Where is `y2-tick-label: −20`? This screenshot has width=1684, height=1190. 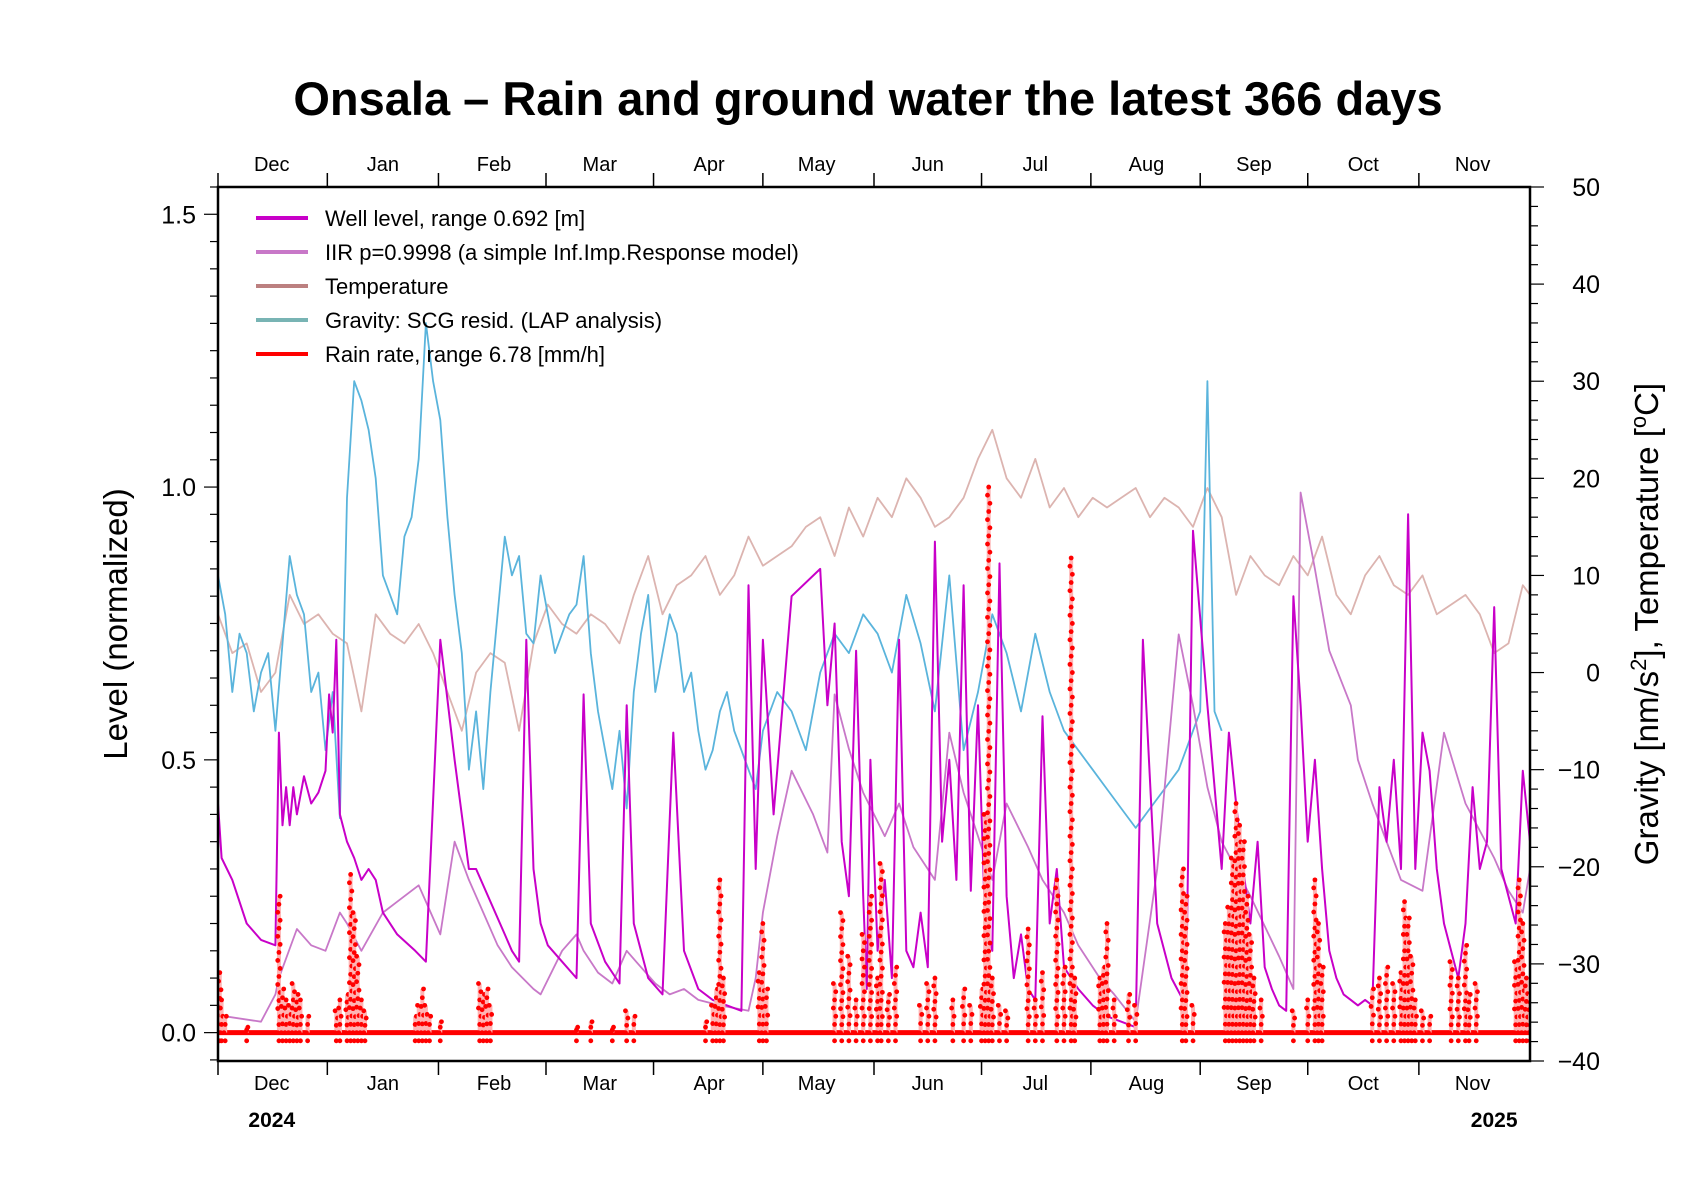 y2-tick-label: −20 is located at coordinates (1579, 868).